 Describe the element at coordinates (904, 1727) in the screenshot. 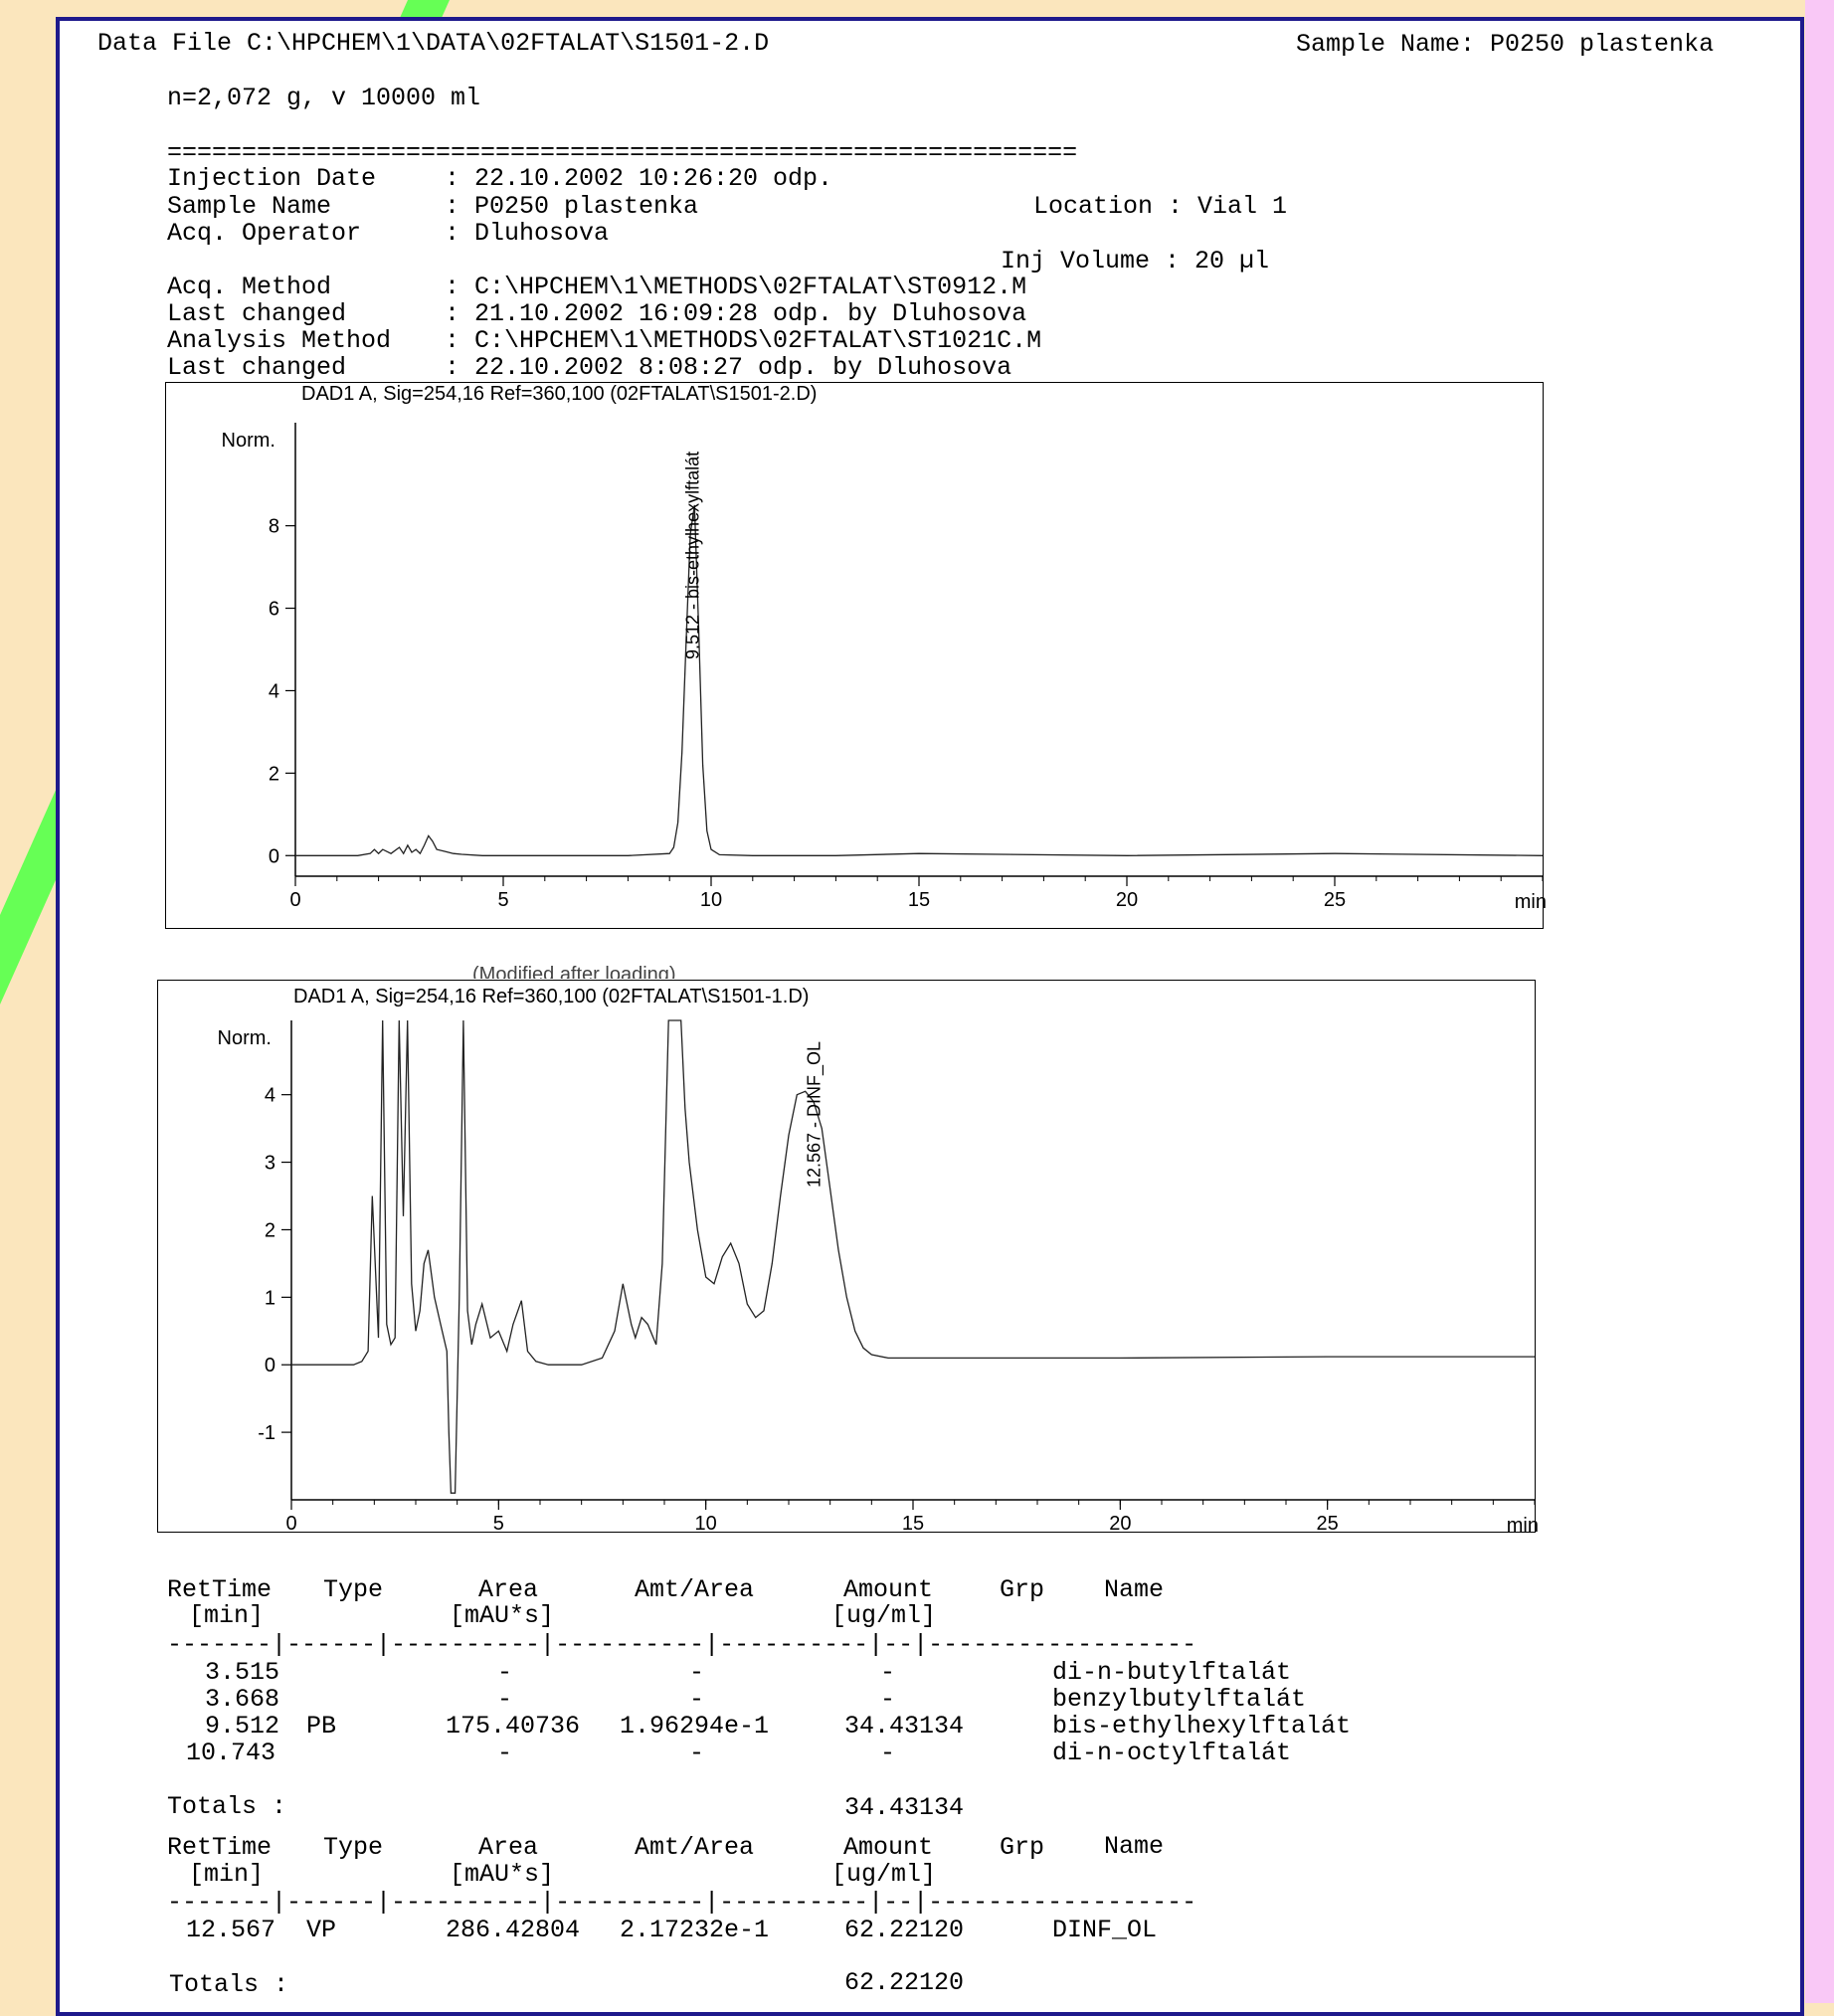

I see `cell-amount: 34.43134` at that location.